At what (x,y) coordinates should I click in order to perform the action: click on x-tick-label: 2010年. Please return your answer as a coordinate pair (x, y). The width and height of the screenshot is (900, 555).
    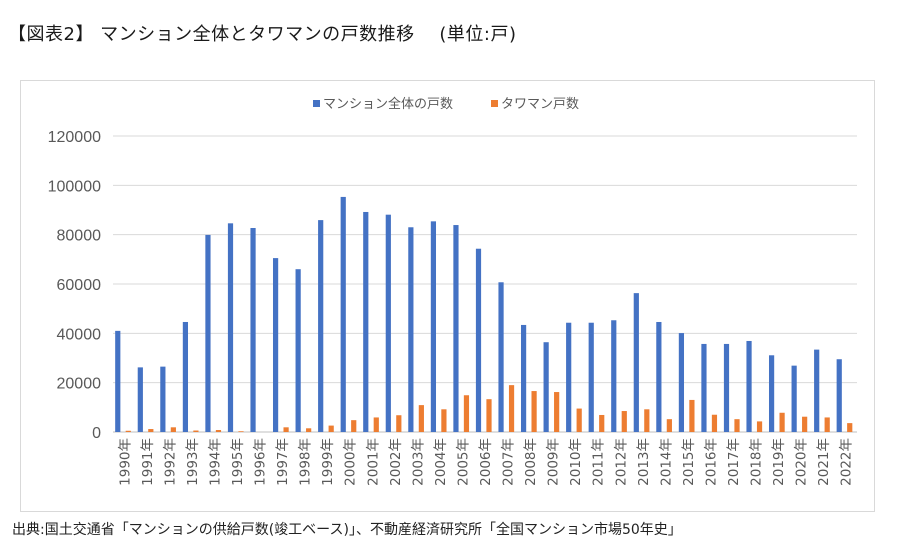
    Looking at the image, I should click on (576, 462).